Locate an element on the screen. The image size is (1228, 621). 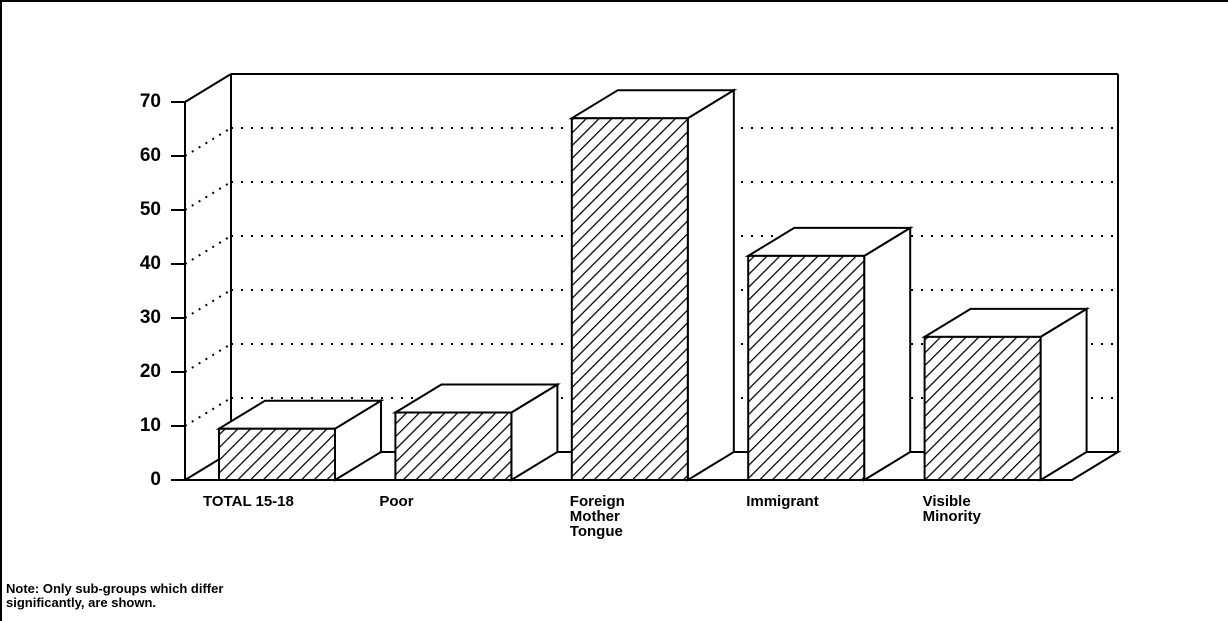
x-tick-label: Poor is located at coordinates (396, 501).